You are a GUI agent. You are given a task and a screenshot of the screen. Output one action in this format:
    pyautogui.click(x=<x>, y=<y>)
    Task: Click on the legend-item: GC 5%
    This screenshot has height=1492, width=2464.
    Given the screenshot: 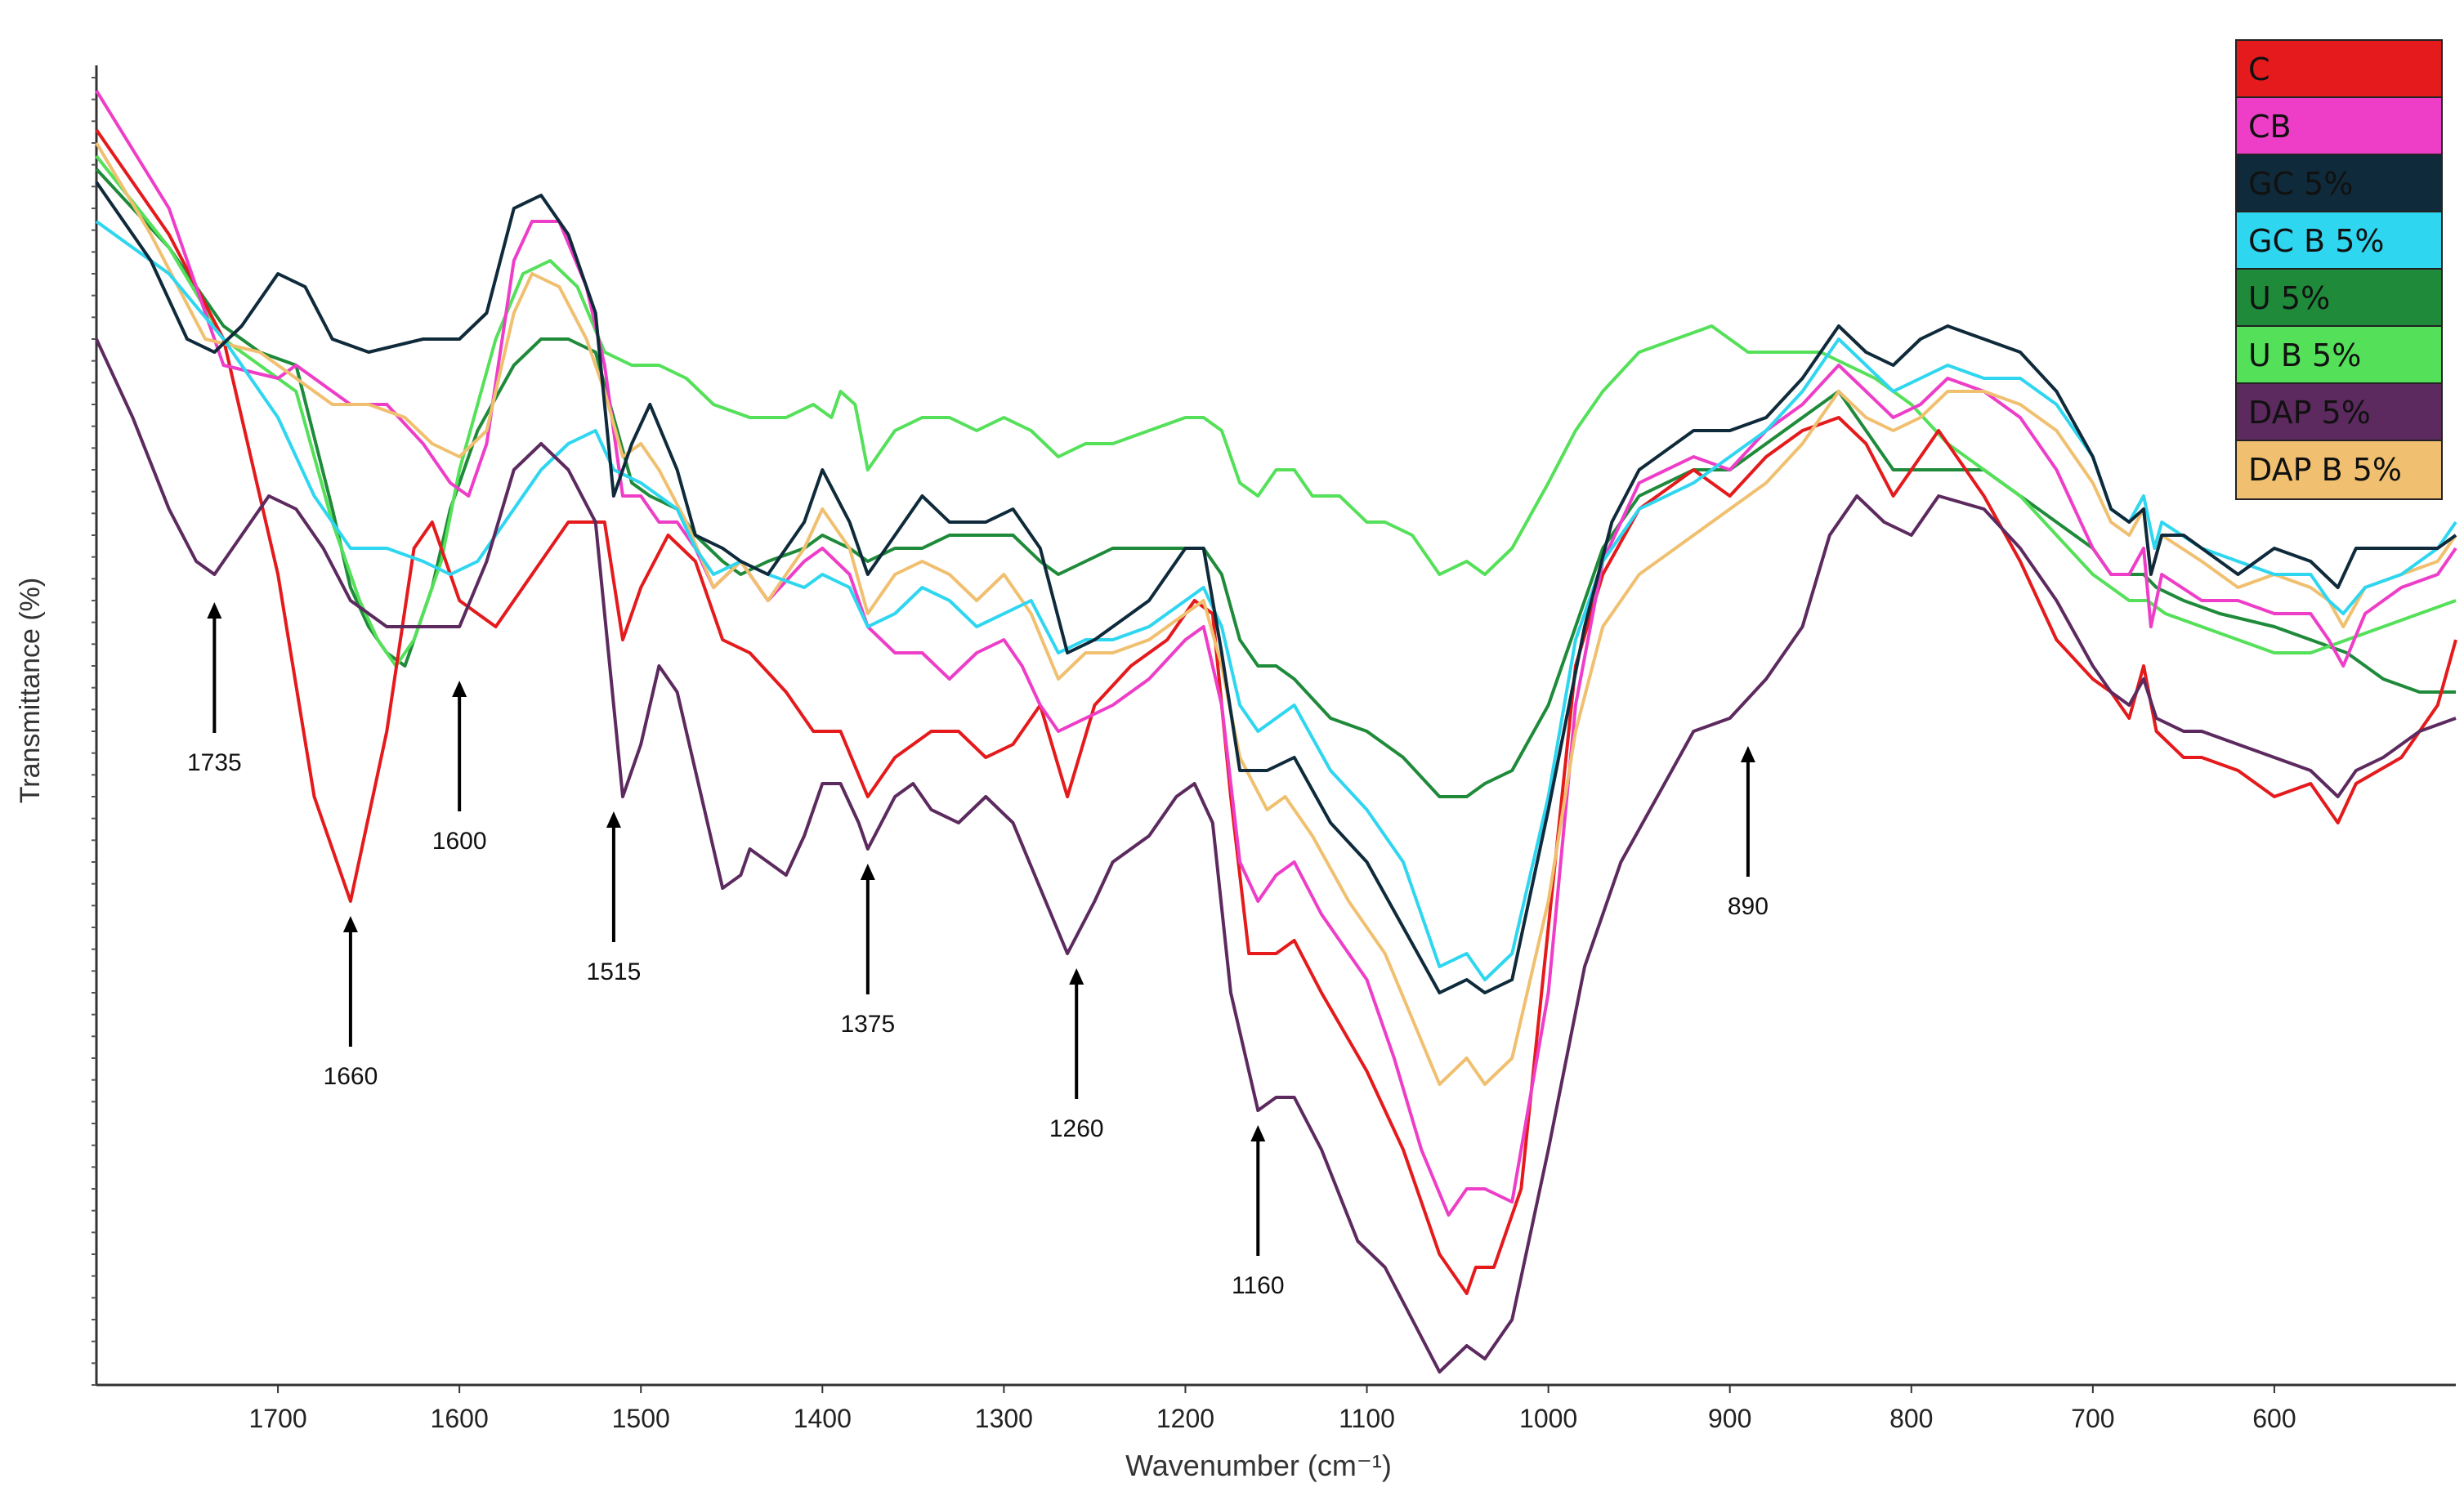 What is the action you would take?
    pyautogui.click(x=2339, y=184)
    